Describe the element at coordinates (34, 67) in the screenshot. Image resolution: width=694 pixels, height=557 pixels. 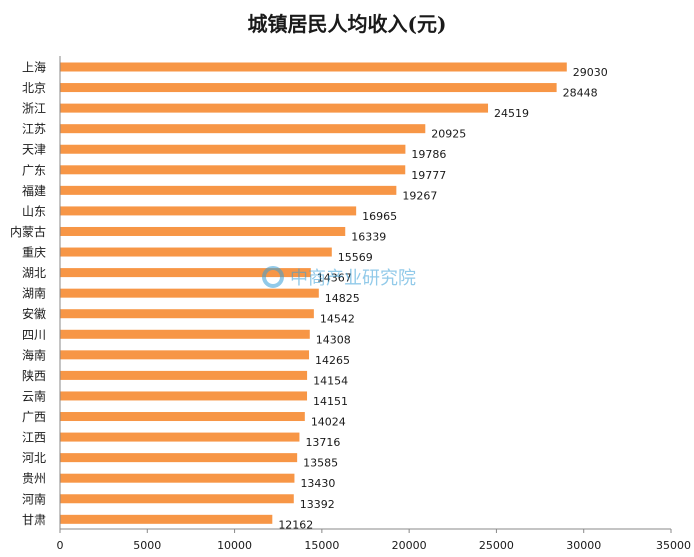
I see `category-label: 上海` at that location.